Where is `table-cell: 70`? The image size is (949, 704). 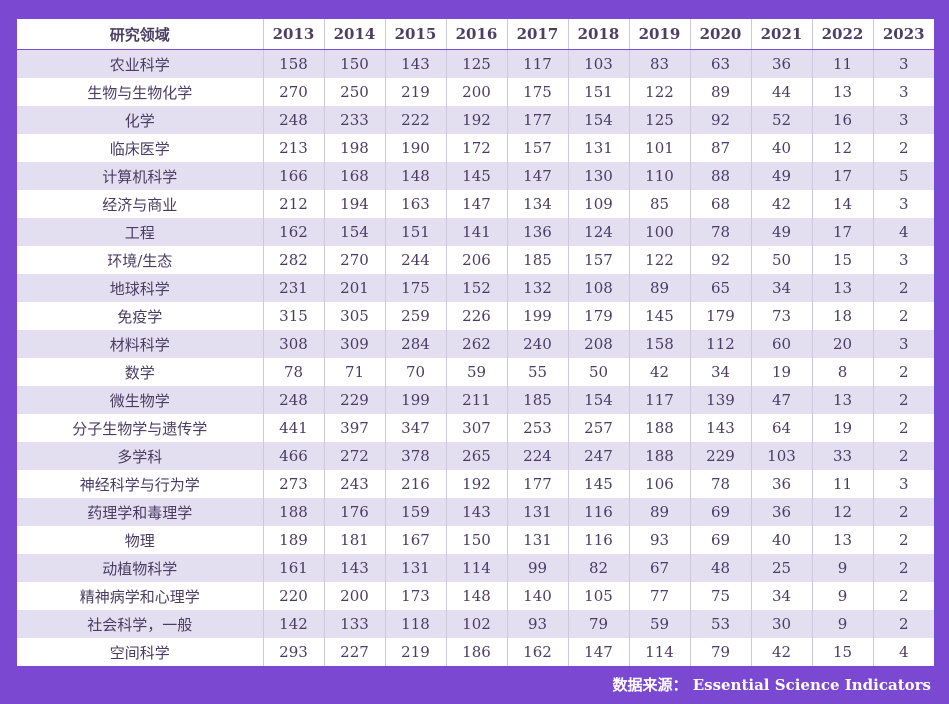 table-cell: 70 is located at coordinates (415, 372).